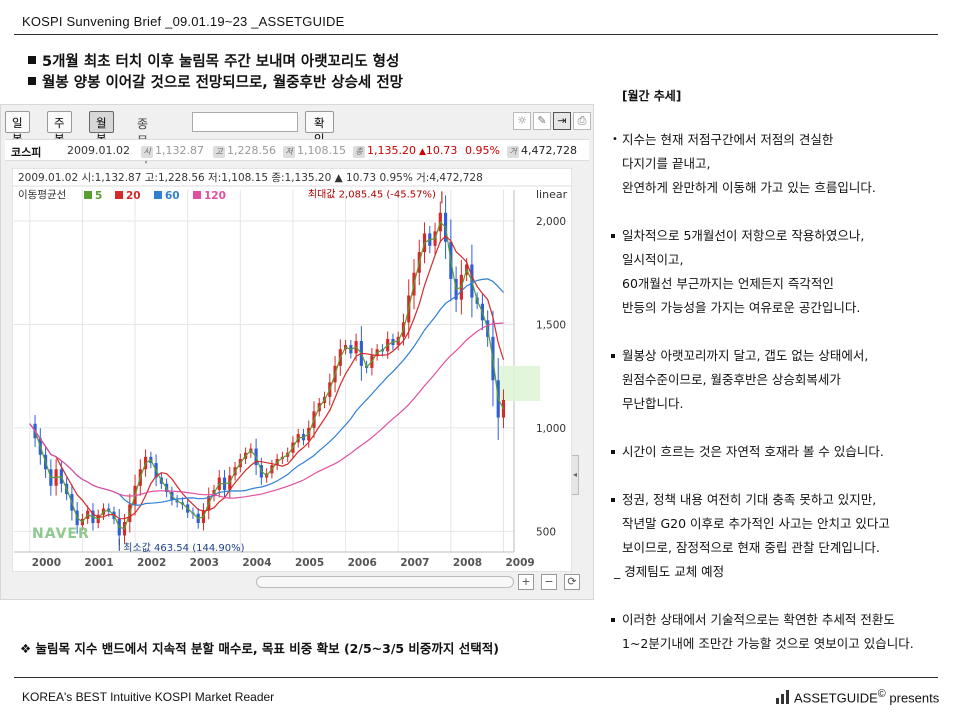  Describe the element at coordinates (441, 150) in the screenshot. I see `change-number: 10.73` at that location.